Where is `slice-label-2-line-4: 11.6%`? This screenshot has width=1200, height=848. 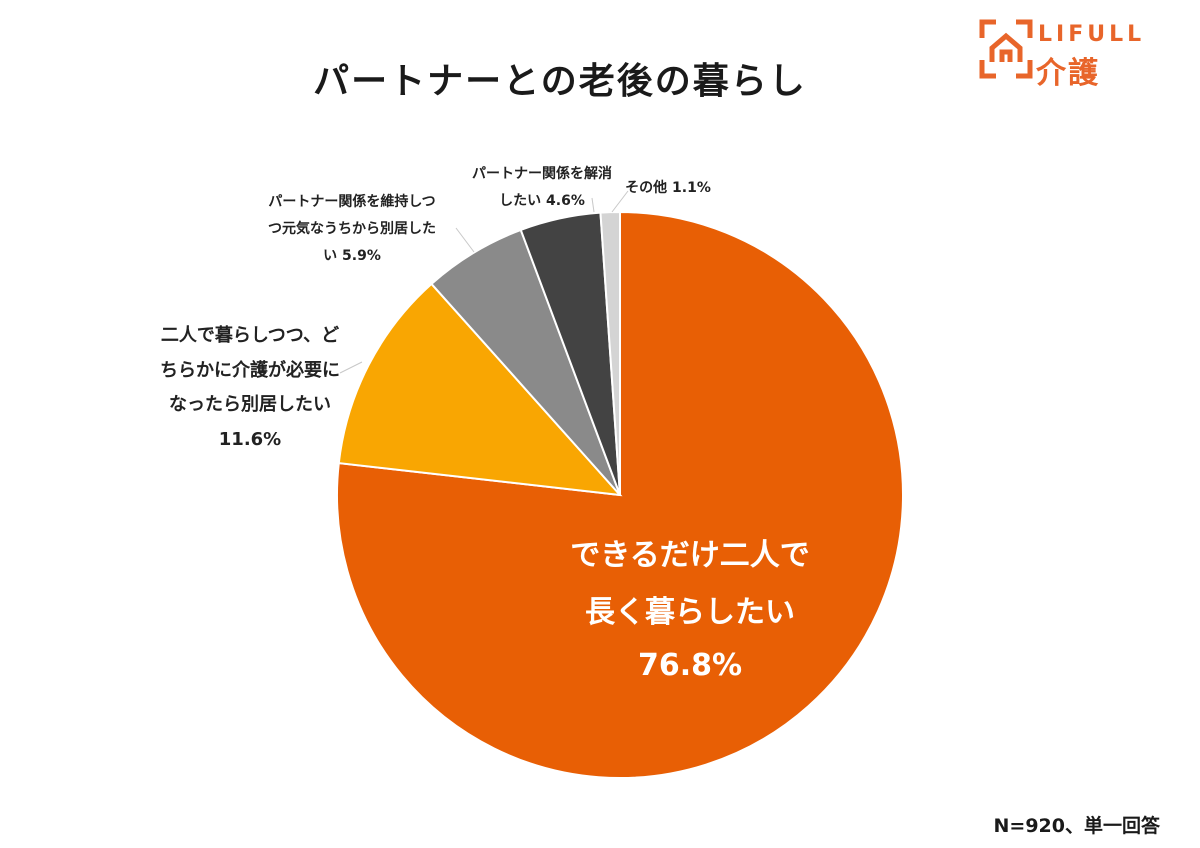
slice-label-2-line-4: 11.6% is located at coordinates (250, 439).